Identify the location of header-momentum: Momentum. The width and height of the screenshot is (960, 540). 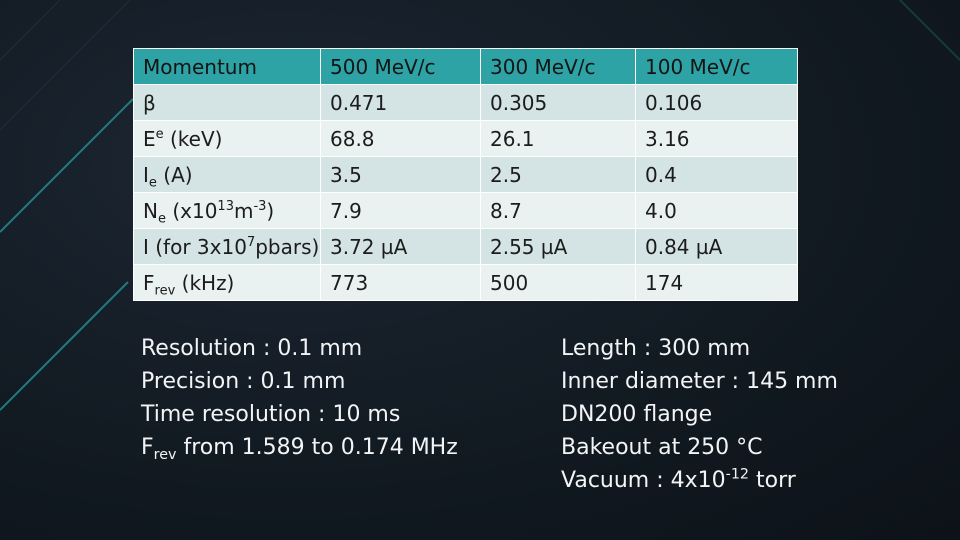
(227, 66).